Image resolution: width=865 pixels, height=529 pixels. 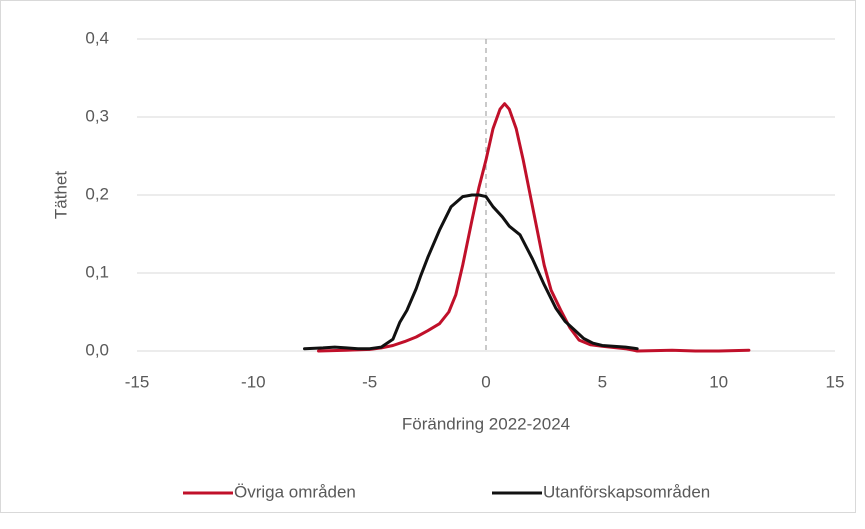 I want to click on x-axis-title: Förändring 2022-2024, so click(x=486, y=423).